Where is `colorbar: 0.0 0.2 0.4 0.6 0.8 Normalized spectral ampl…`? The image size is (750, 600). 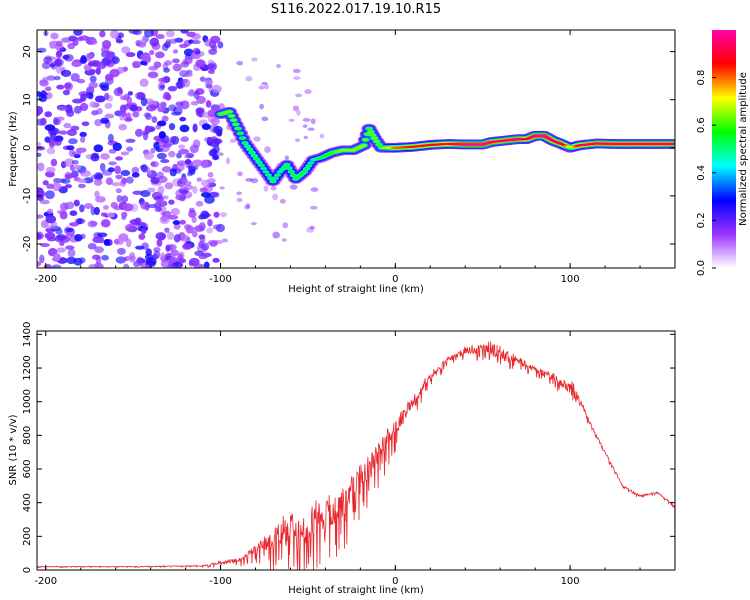
colorbar: 0.0 0.2 0.4 0.6 0.8 Normalized spectral ampl… is located at coordinates (722, 153).